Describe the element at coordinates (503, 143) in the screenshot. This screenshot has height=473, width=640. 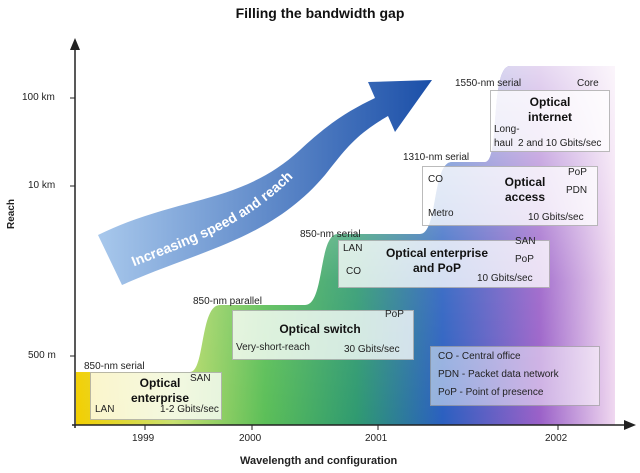
I see `tag: haul` at that location.